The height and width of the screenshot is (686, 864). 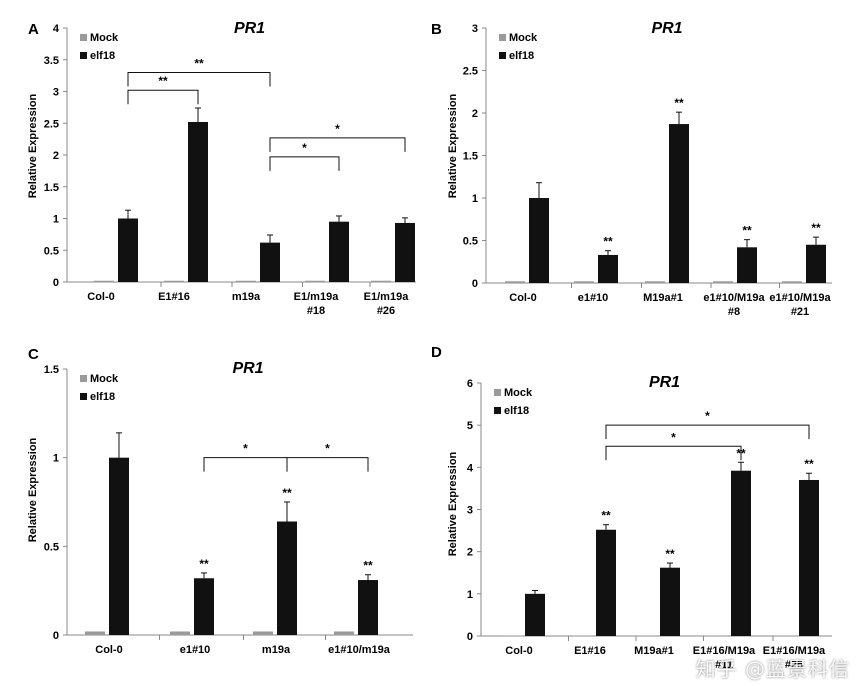 I want to click on panel-c-legend-label-elf18: elf18, so click(x=102, y=397).